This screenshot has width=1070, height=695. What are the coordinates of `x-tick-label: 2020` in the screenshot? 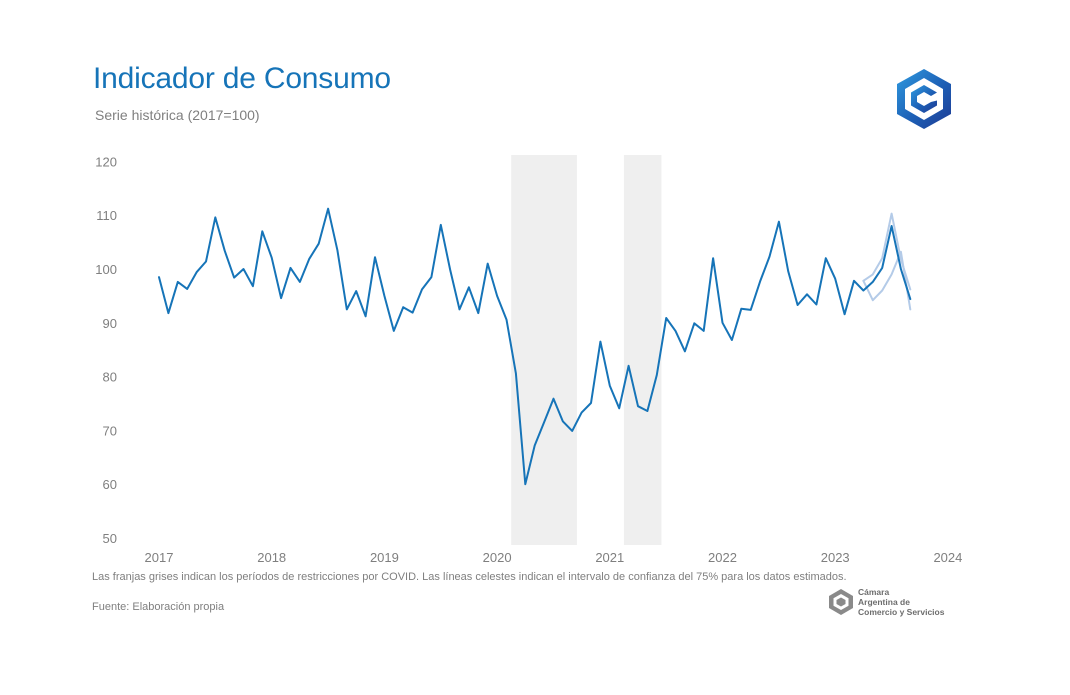 It's located at (497, 557).